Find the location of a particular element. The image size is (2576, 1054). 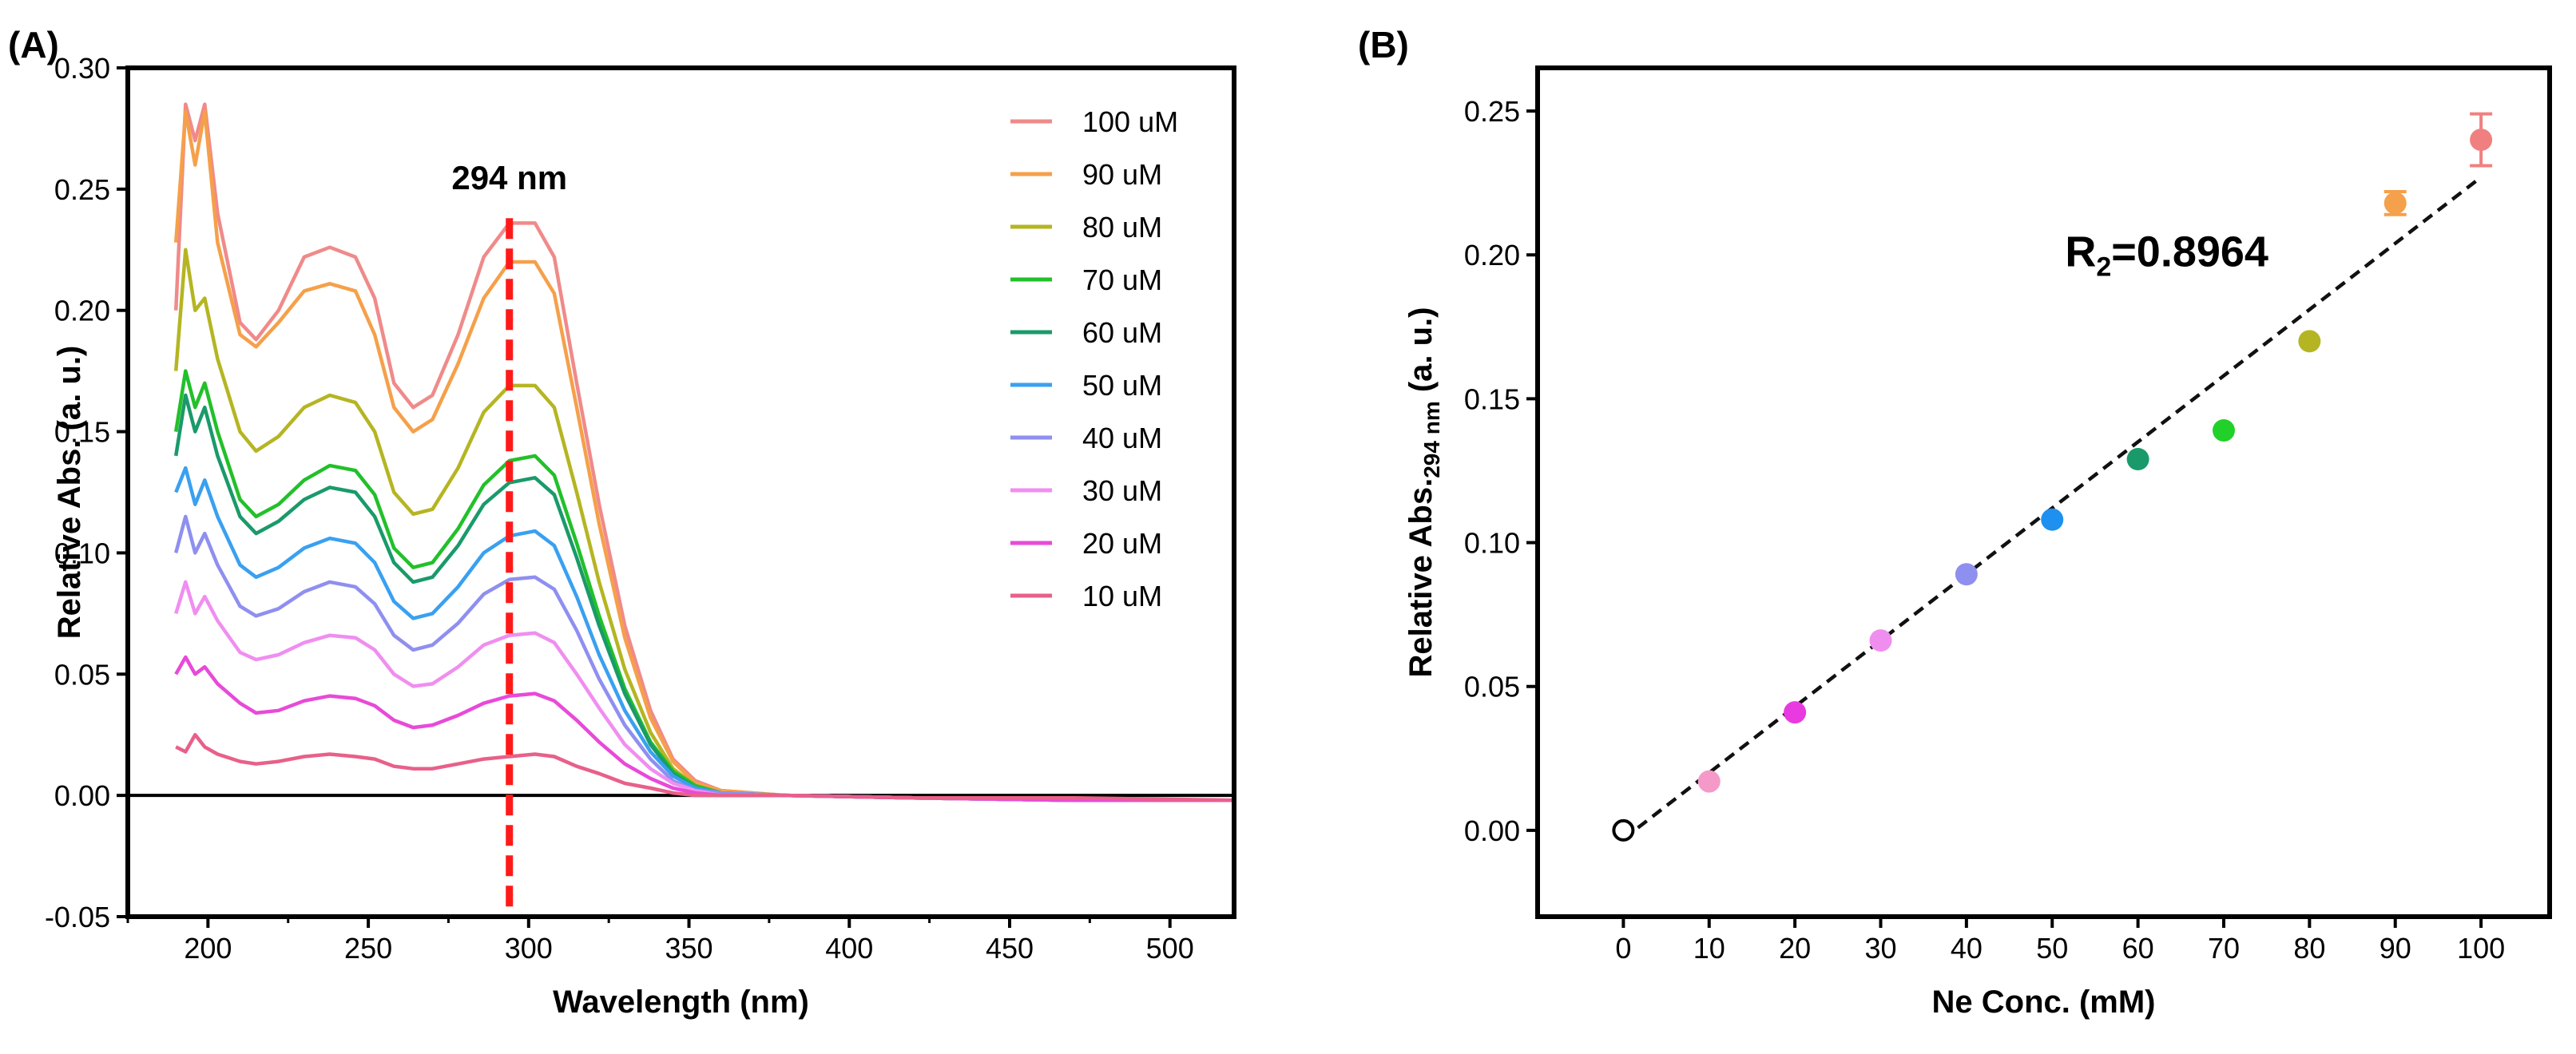

chart-a-y-tick-label: 0.05 is located at coordinates (82, 674).